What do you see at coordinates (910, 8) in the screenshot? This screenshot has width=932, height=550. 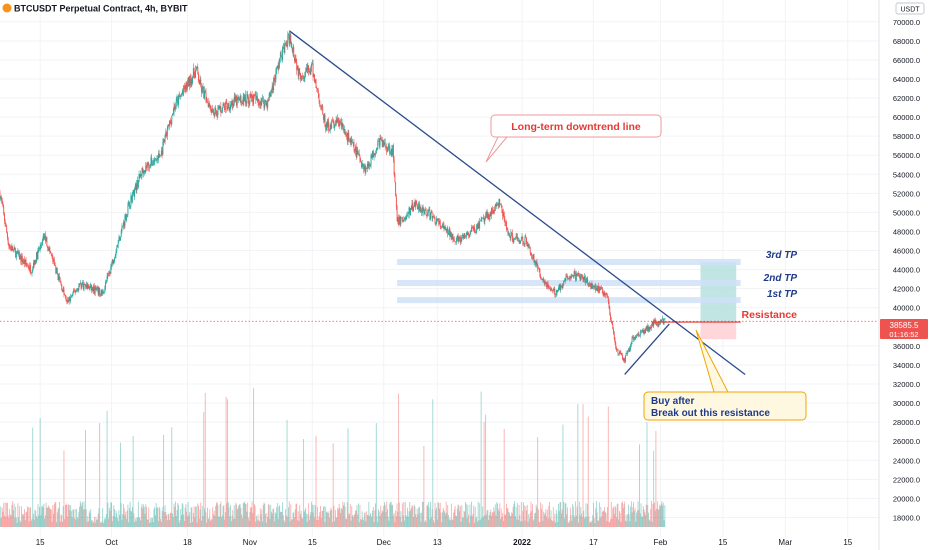 I see `currency-box` at bounding box center [910, 8].